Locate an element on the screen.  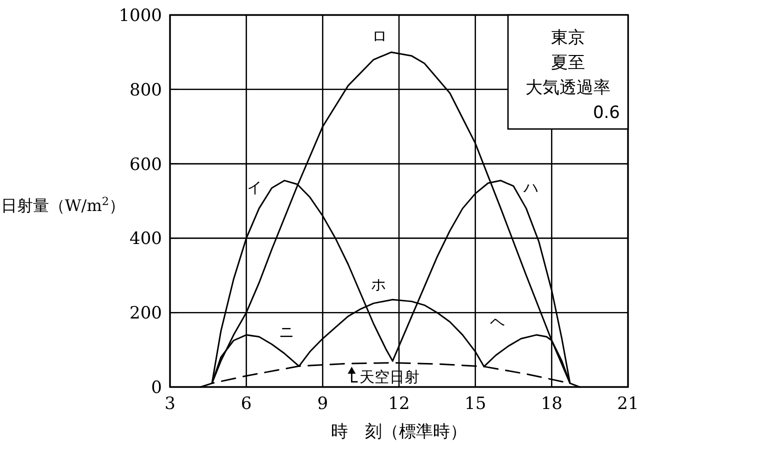
x-tick-label: 18 is located at coordinates (551, 404).